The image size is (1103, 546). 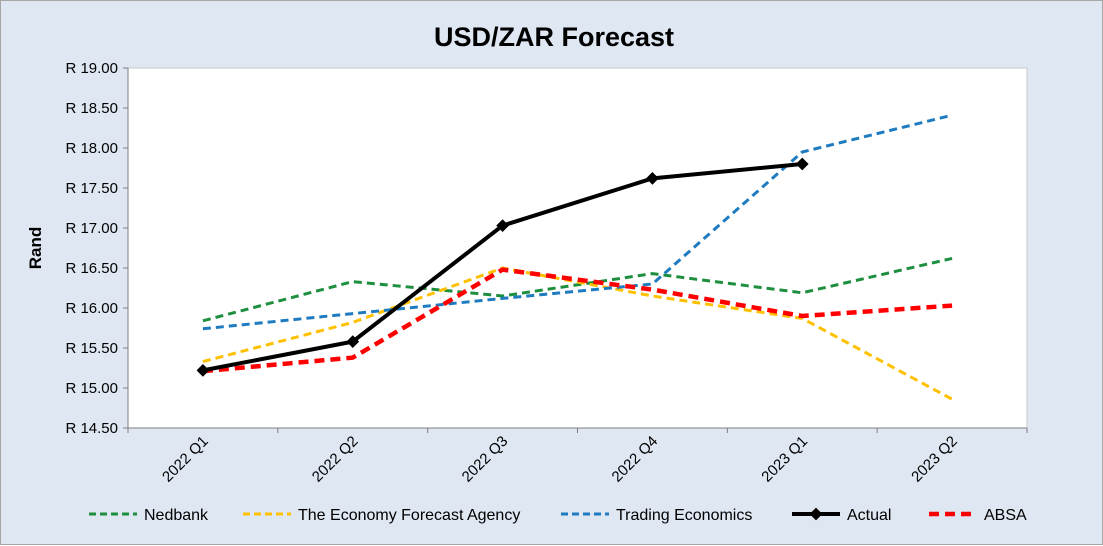 What do you see at coordinates (409, 515) in the screenshot?
I see `legend-label: The Economy Forecast Agency` at bounding box center [409, 515].